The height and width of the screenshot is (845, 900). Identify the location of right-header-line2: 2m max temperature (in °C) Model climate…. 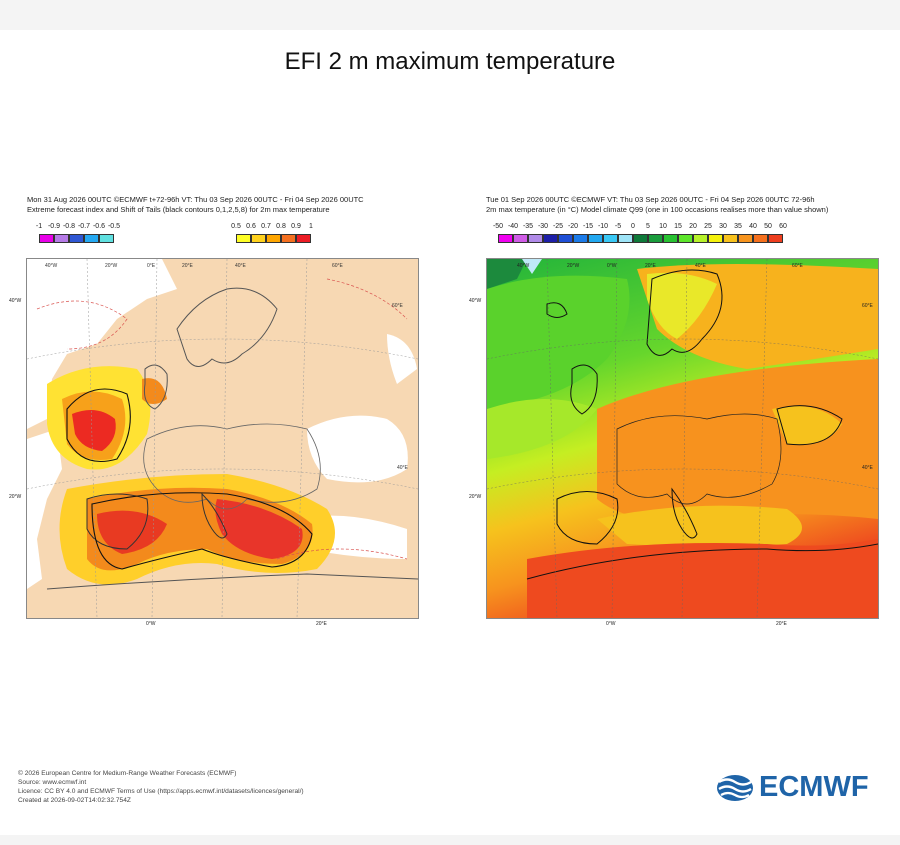
(657, 209).